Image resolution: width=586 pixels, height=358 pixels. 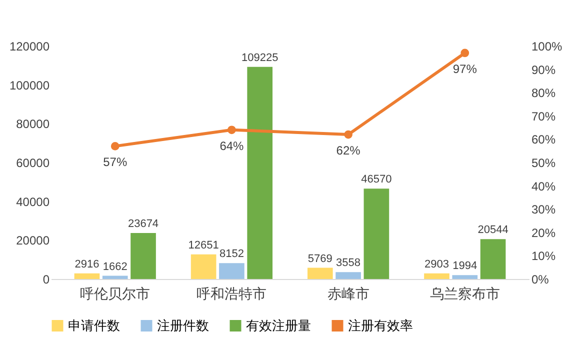 I want to click on x-tick-label: 呼和浩特市, so click(x=231, y=294).